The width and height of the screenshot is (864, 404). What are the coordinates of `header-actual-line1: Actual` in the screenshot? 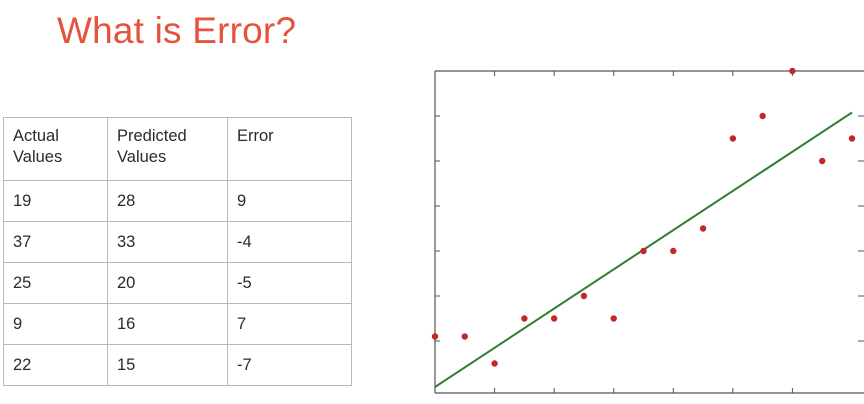 It's located at (36, 136).